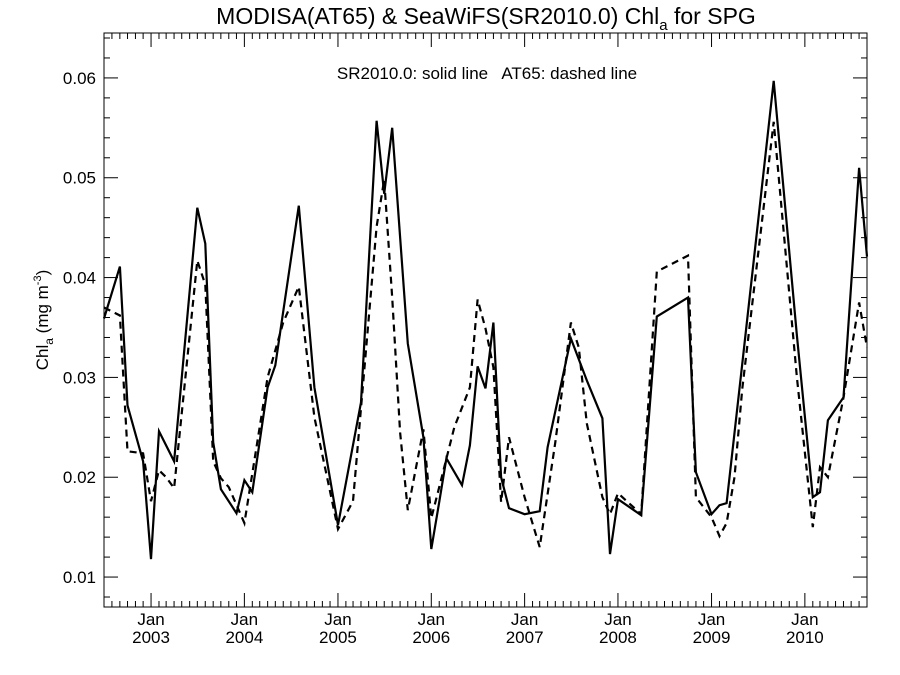 This screenshot has width=900, height=675. What do you see at coordinates (805, 637) in the screenshot?
I see `x-tick-label-year: 2010` at bounding box center [805, 637].